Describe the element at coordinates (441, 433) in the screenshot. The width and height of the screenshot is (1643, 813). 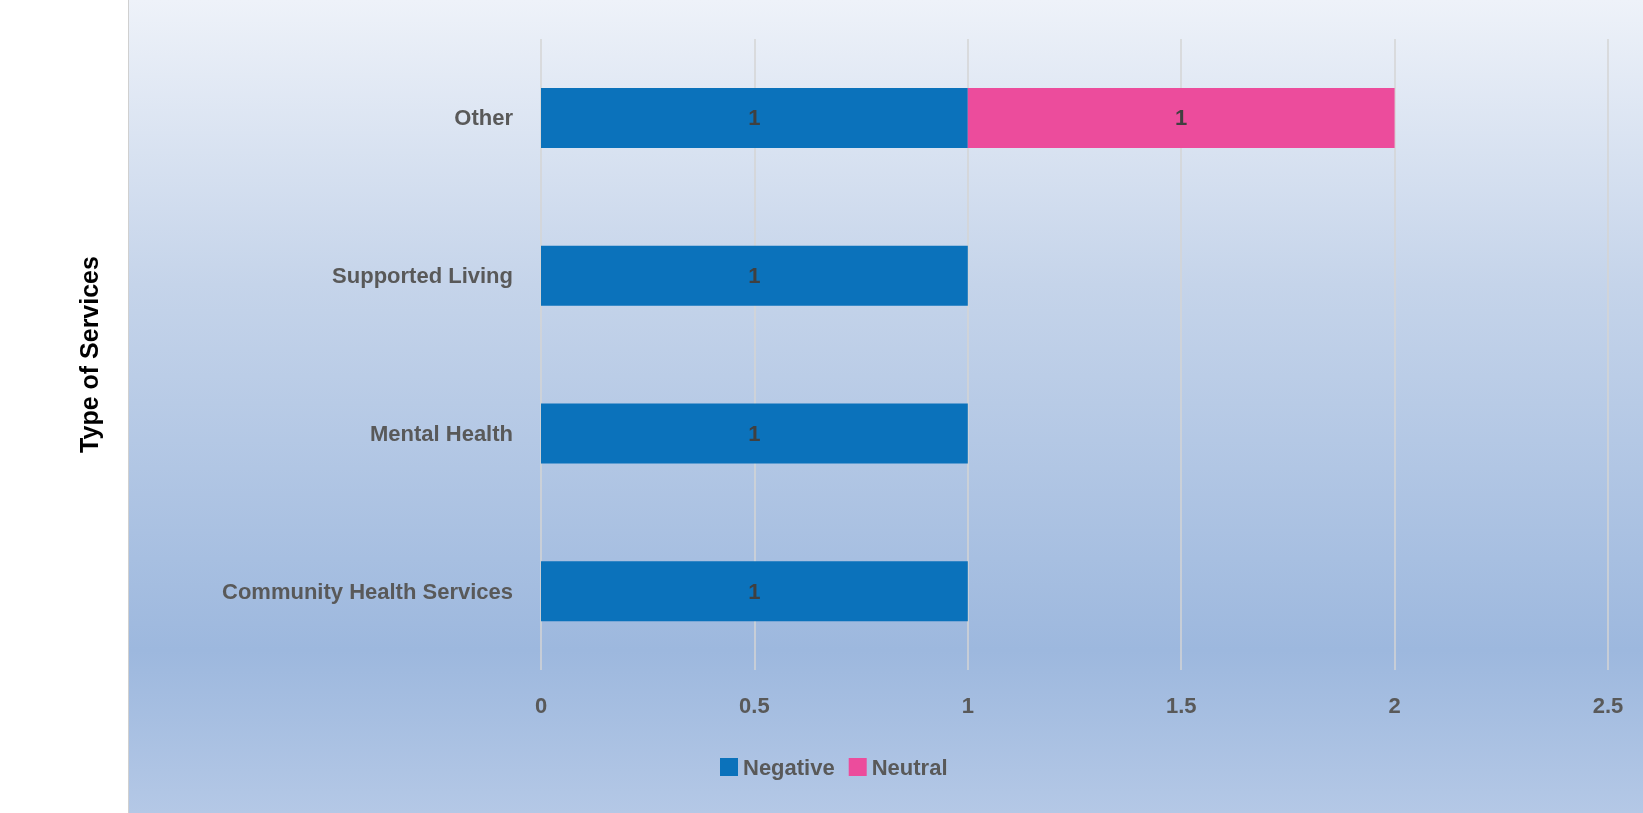
I see `y-tick-label: Mental Health` at that location.